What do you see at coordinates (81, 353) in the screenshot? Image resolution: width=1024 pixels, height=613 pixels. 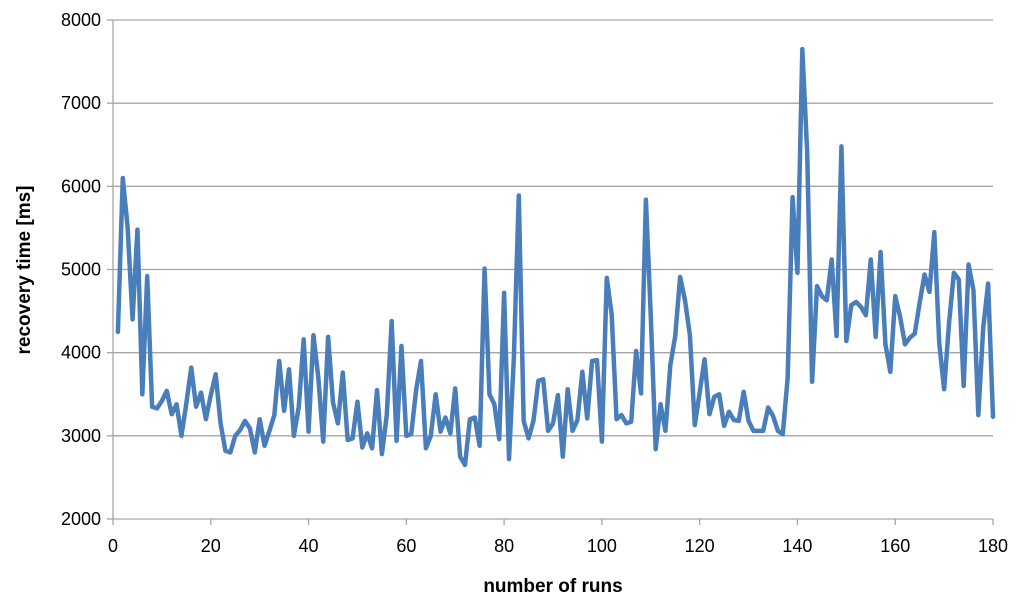 I see `y-tick-label: 4000` at bounding box center [81, 353].